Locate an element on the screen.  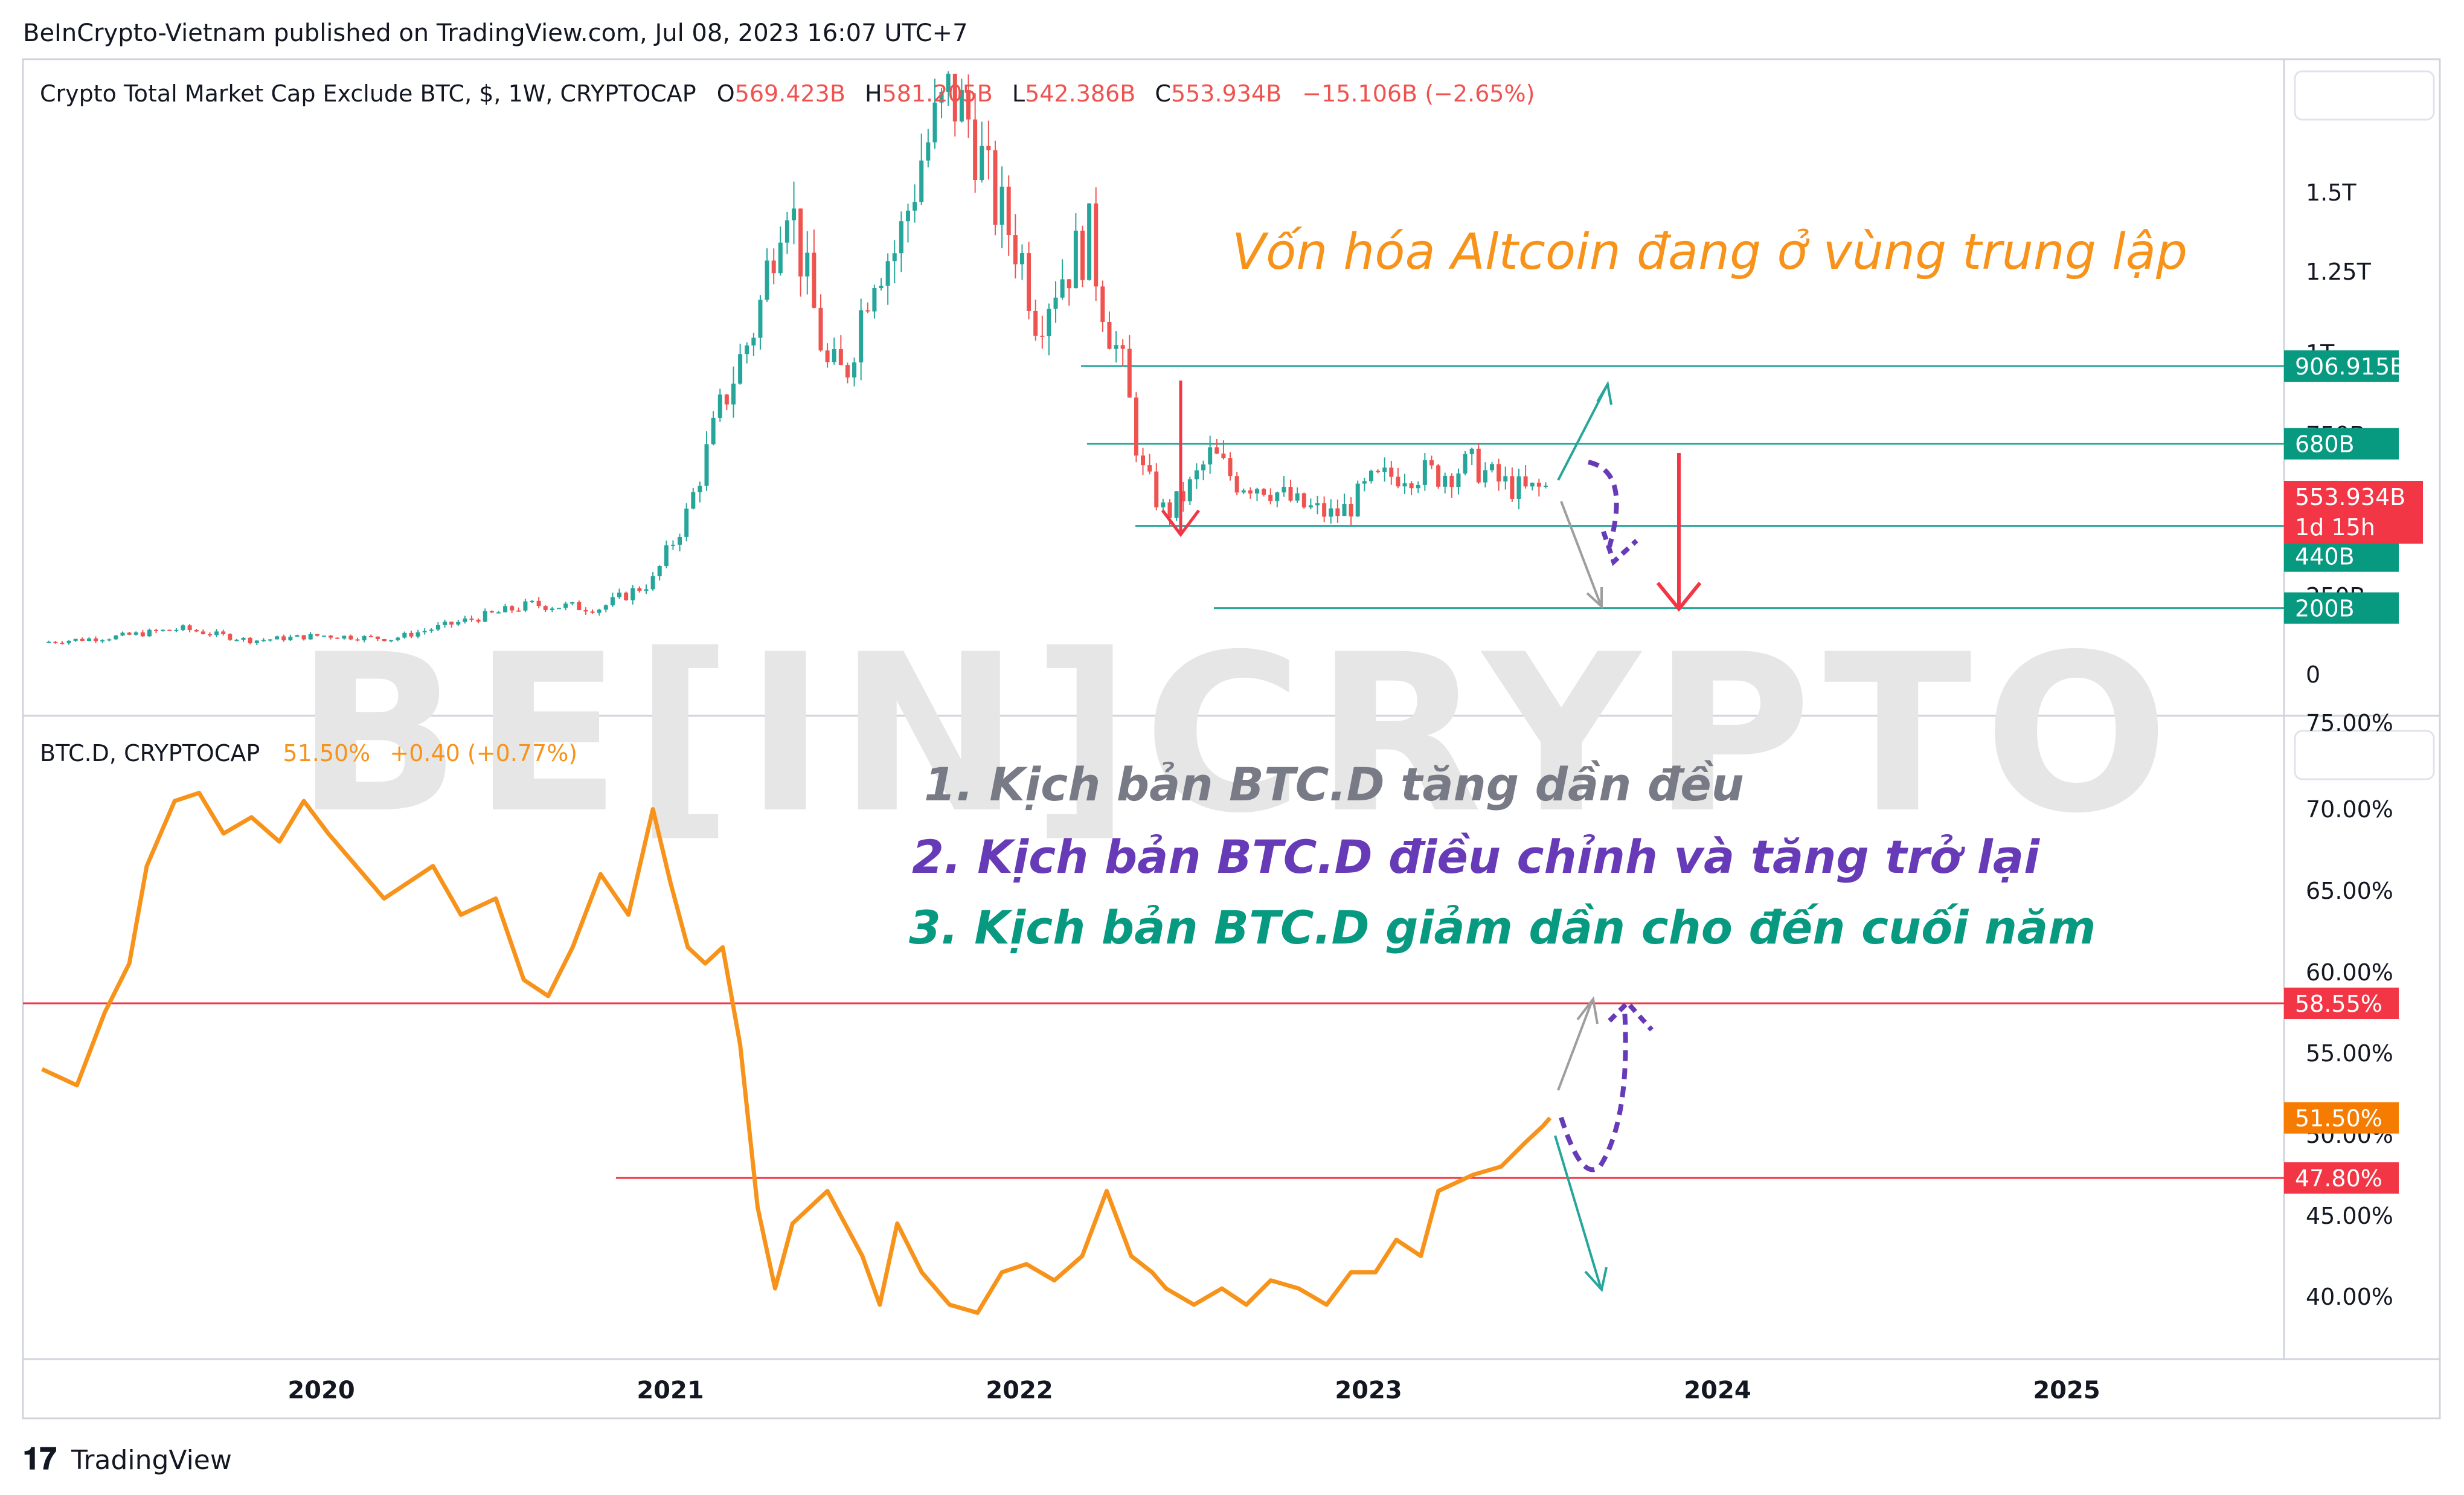
current-price-label: 553.934B 1d 15h is located at coordinates (2353, 512).